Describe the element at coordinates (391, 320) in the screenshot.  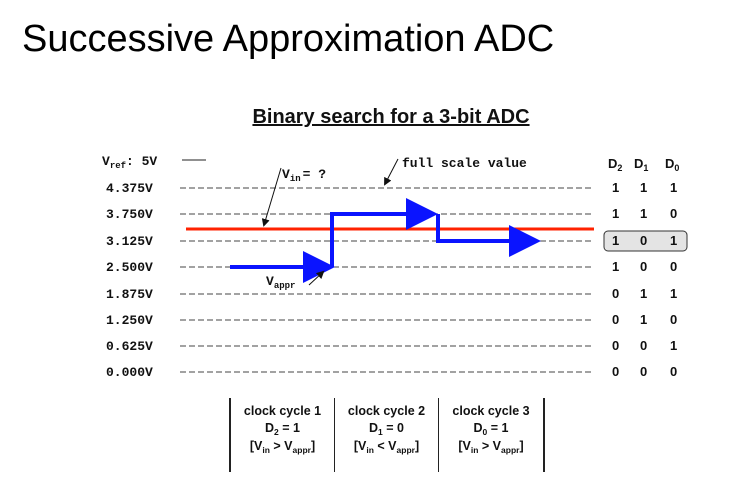
I see `level-row-1250: 1.250V 0 1 0` at that location.